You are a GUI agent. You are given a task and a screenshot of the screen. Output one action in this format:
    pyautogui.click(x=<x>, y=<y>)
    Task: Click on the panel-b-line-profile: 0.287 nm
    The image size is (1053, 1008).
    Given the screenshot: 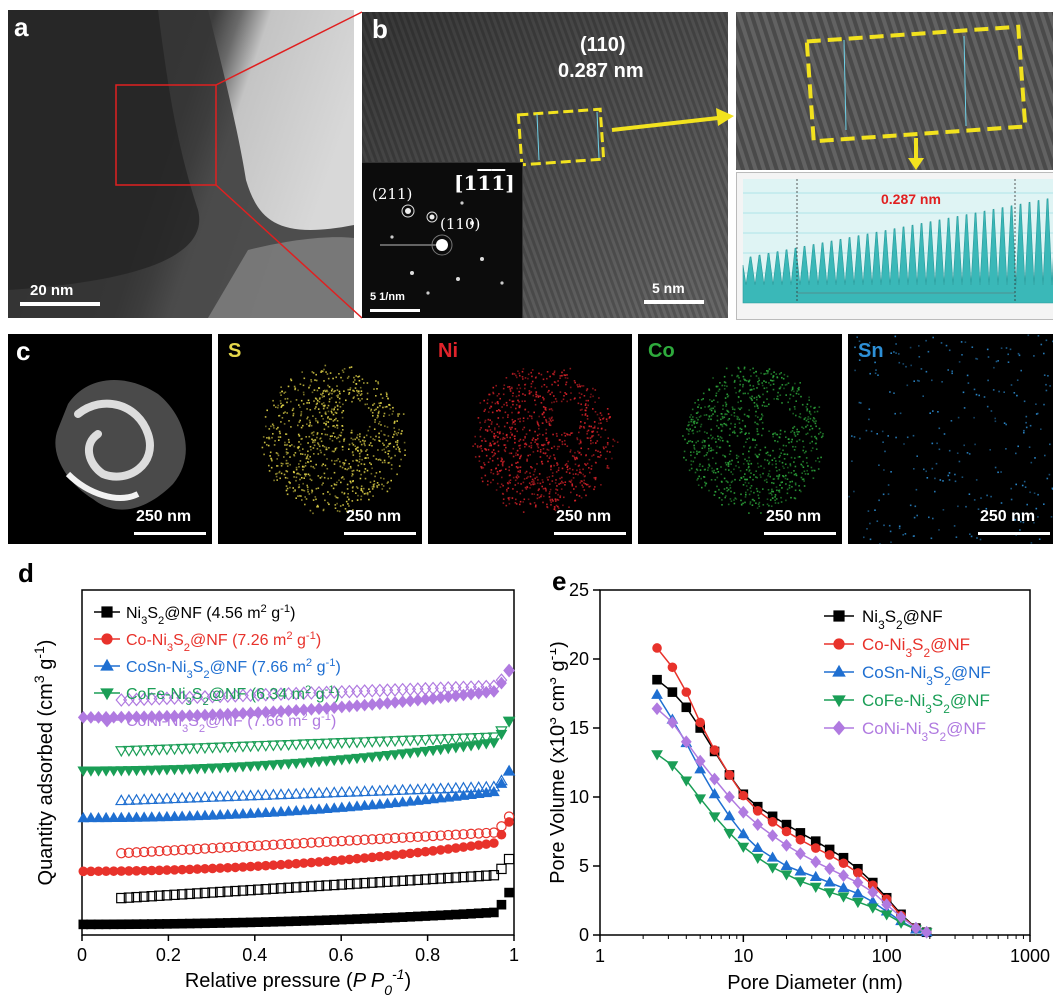 What is the action you would take?
    pyautogui.click(x=894, y=246)
    